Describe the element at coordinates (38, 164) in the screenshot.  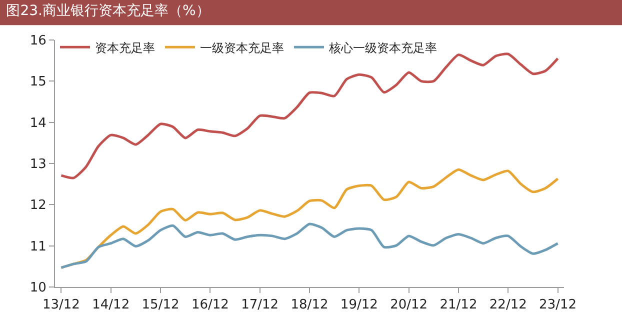
I see `y-tick-label: 13` at that location.